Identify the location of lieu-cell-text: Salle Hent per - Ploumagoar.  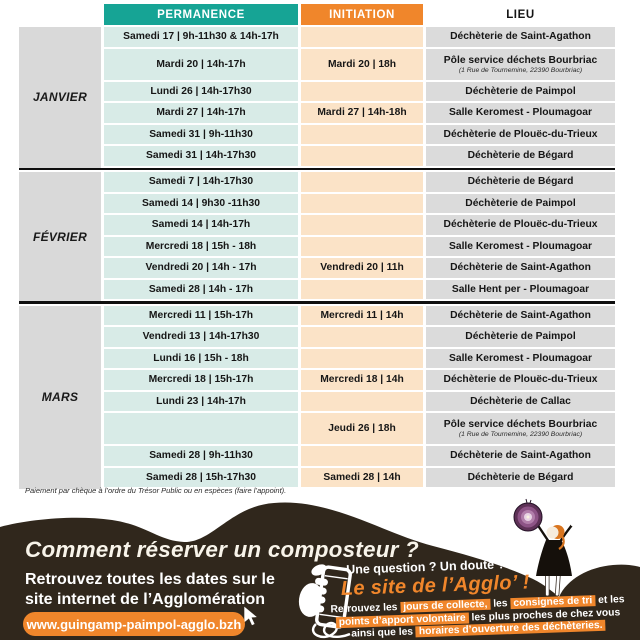
(520, 289).